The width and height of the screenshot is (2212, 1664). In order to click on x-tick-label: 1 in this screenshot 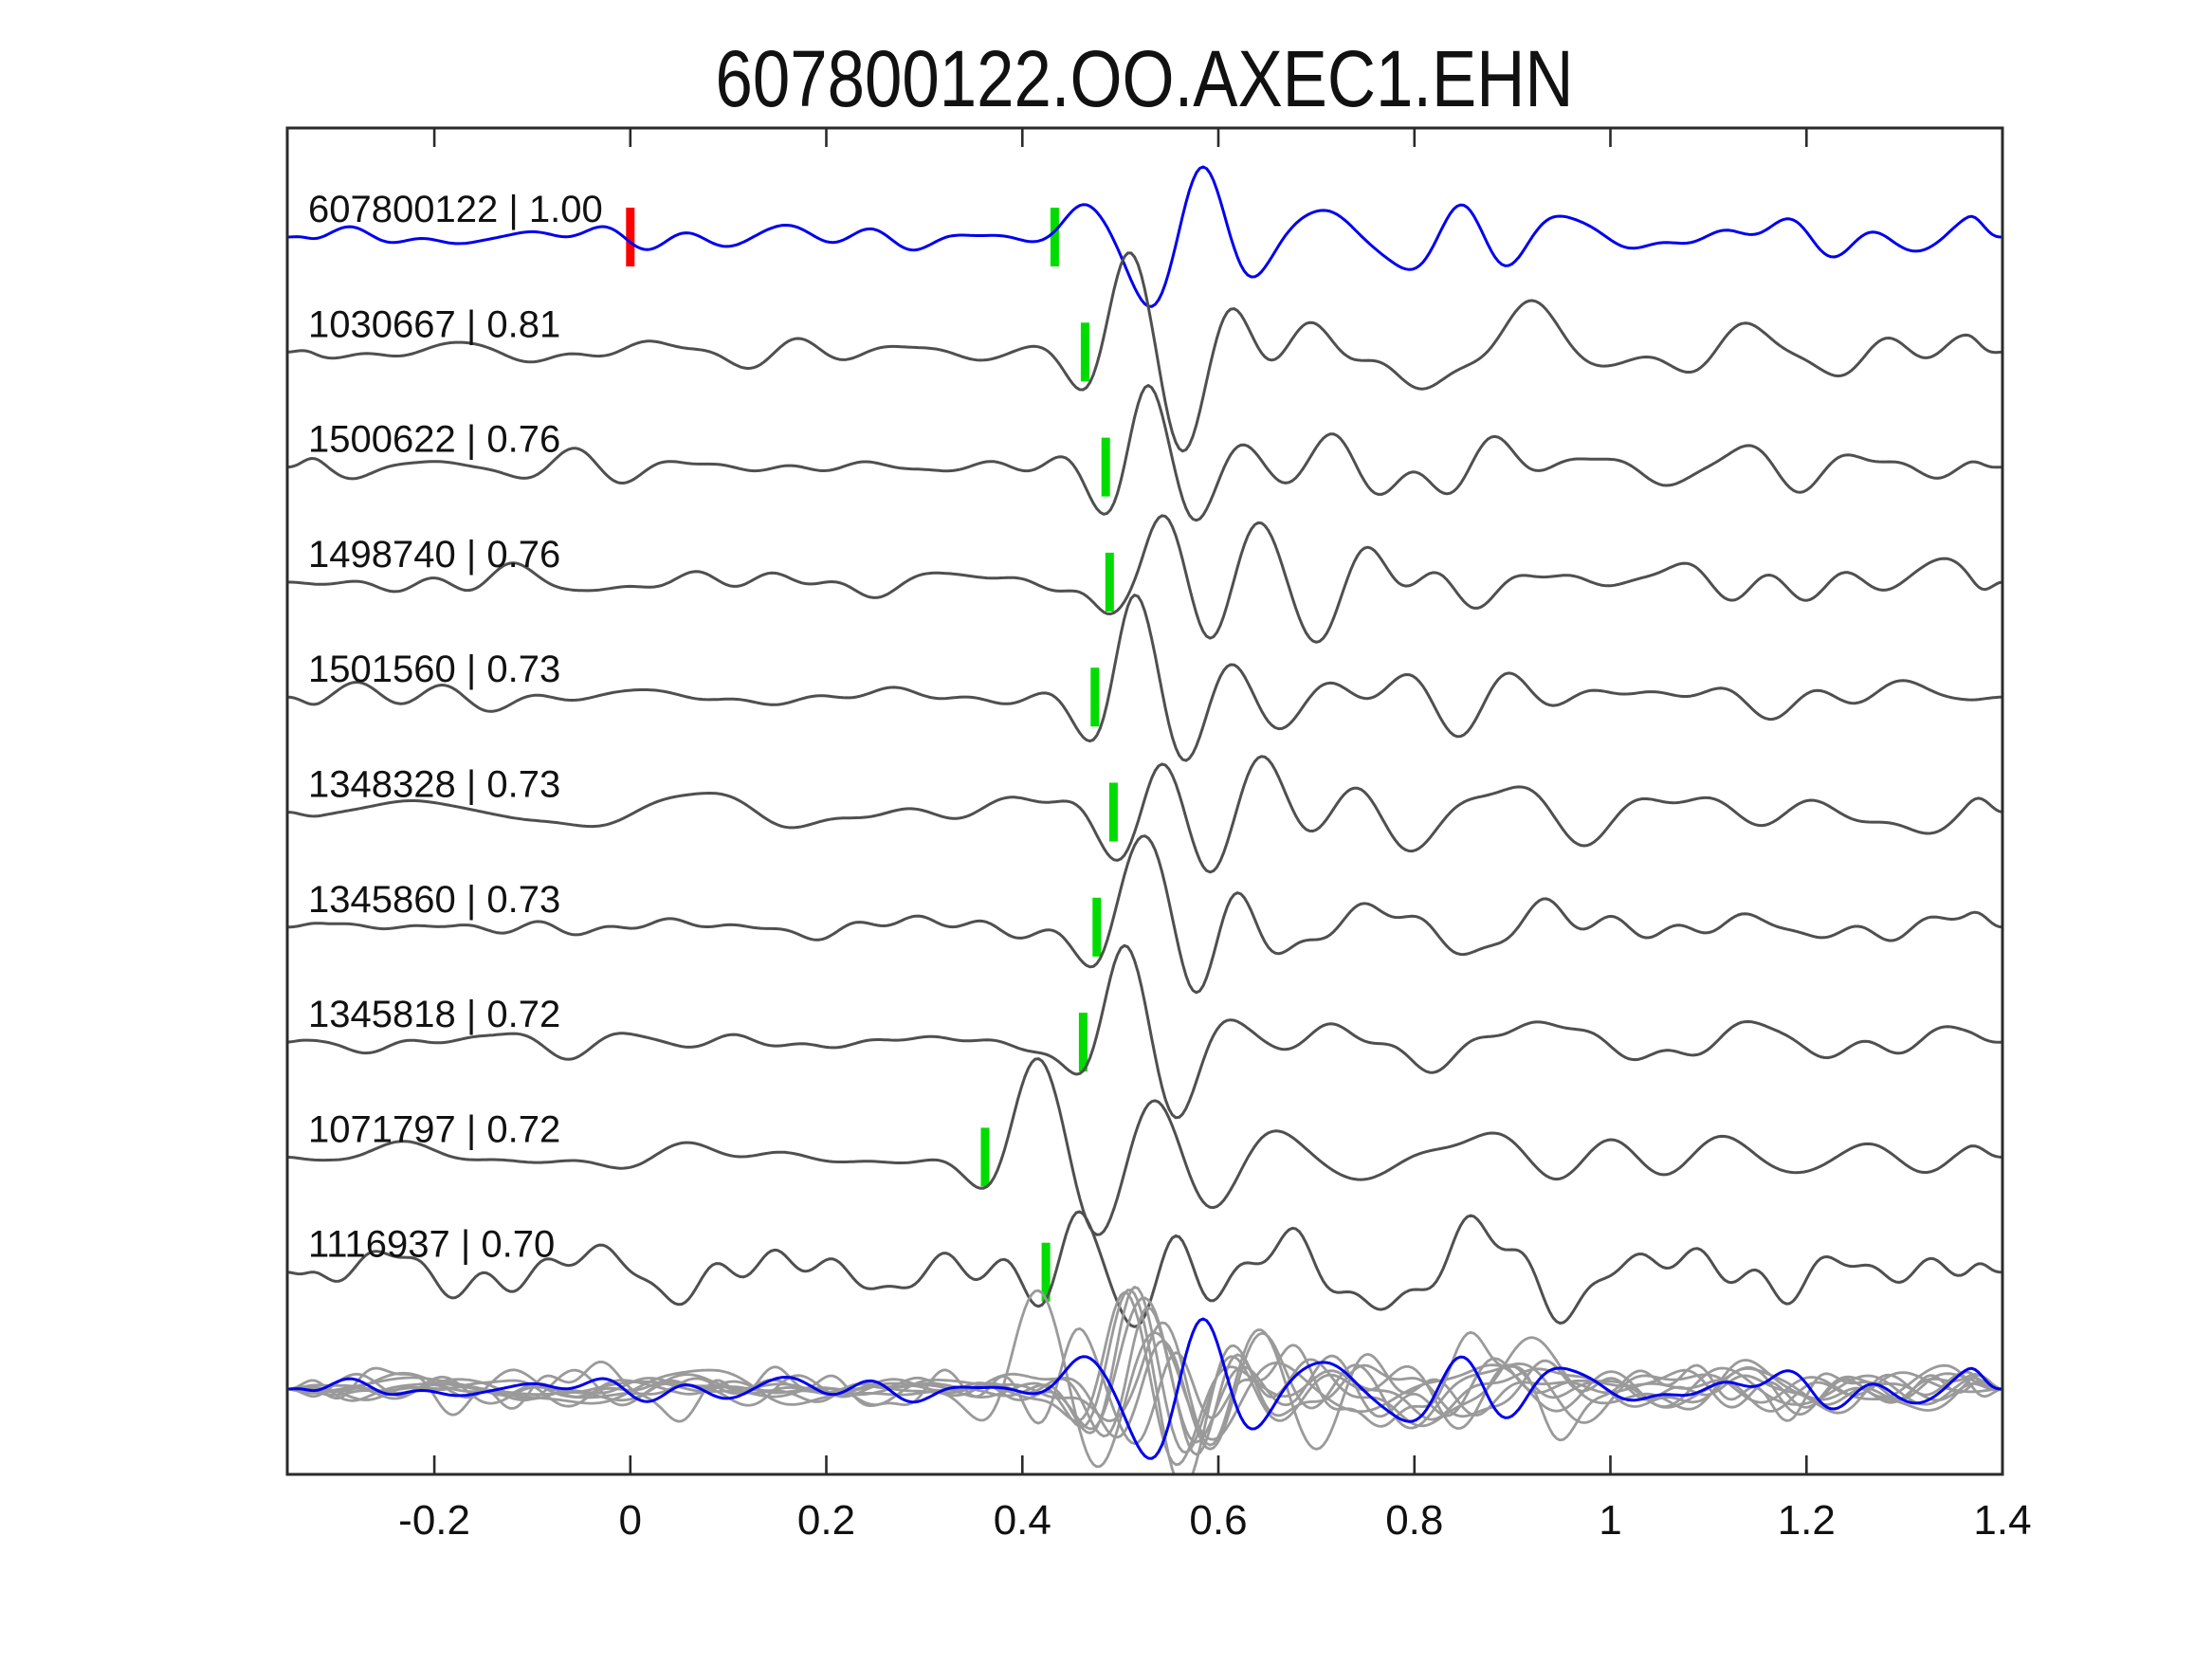, I will do `click(1610, 1520)`.